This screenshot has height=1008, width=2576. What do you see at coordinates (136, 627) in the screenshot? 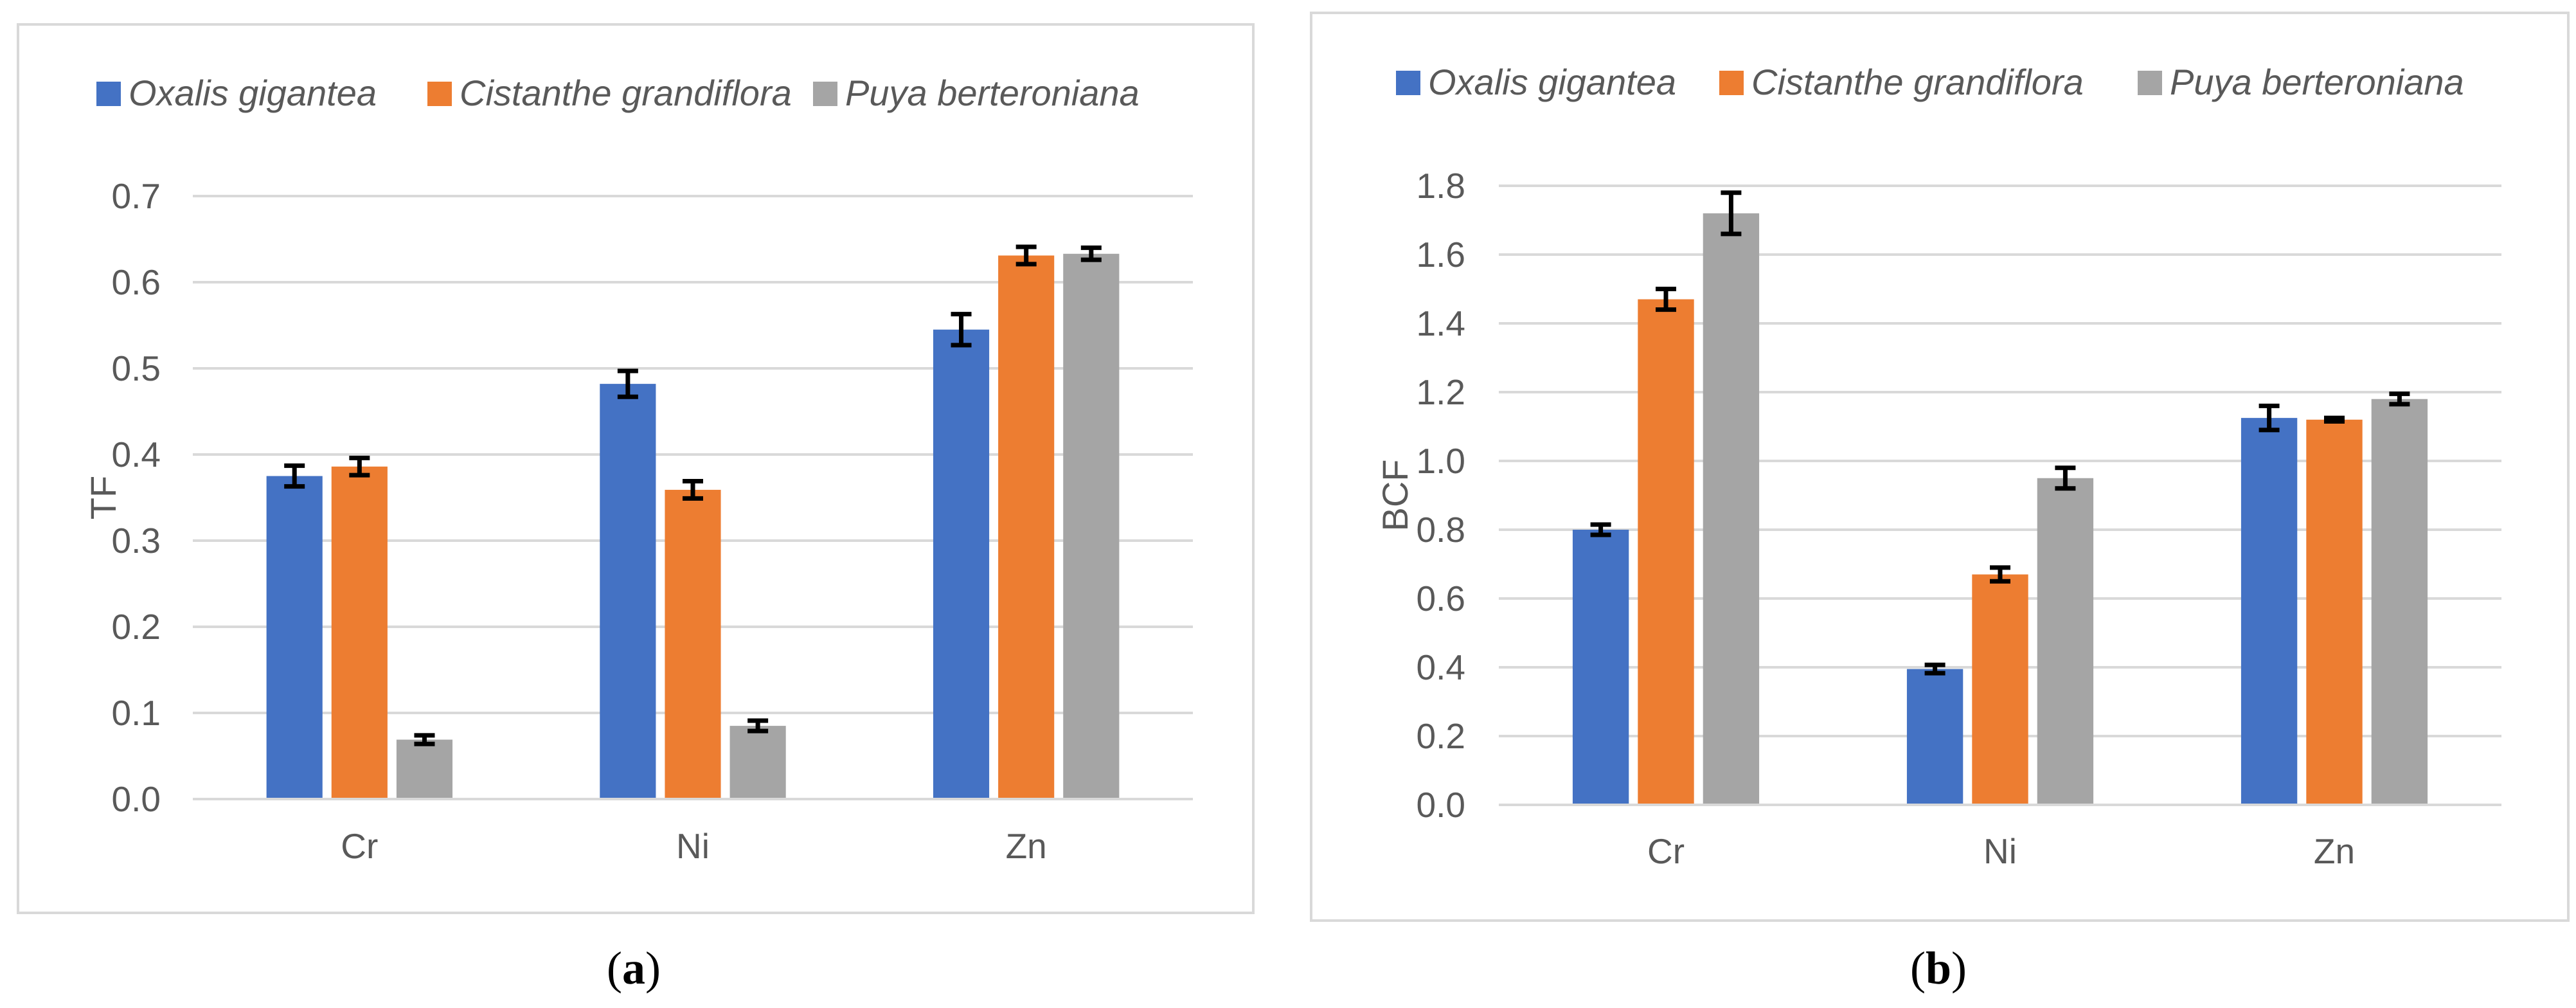
I see `y-tick-label-a: 0.2` at bounding box center [136, 627].